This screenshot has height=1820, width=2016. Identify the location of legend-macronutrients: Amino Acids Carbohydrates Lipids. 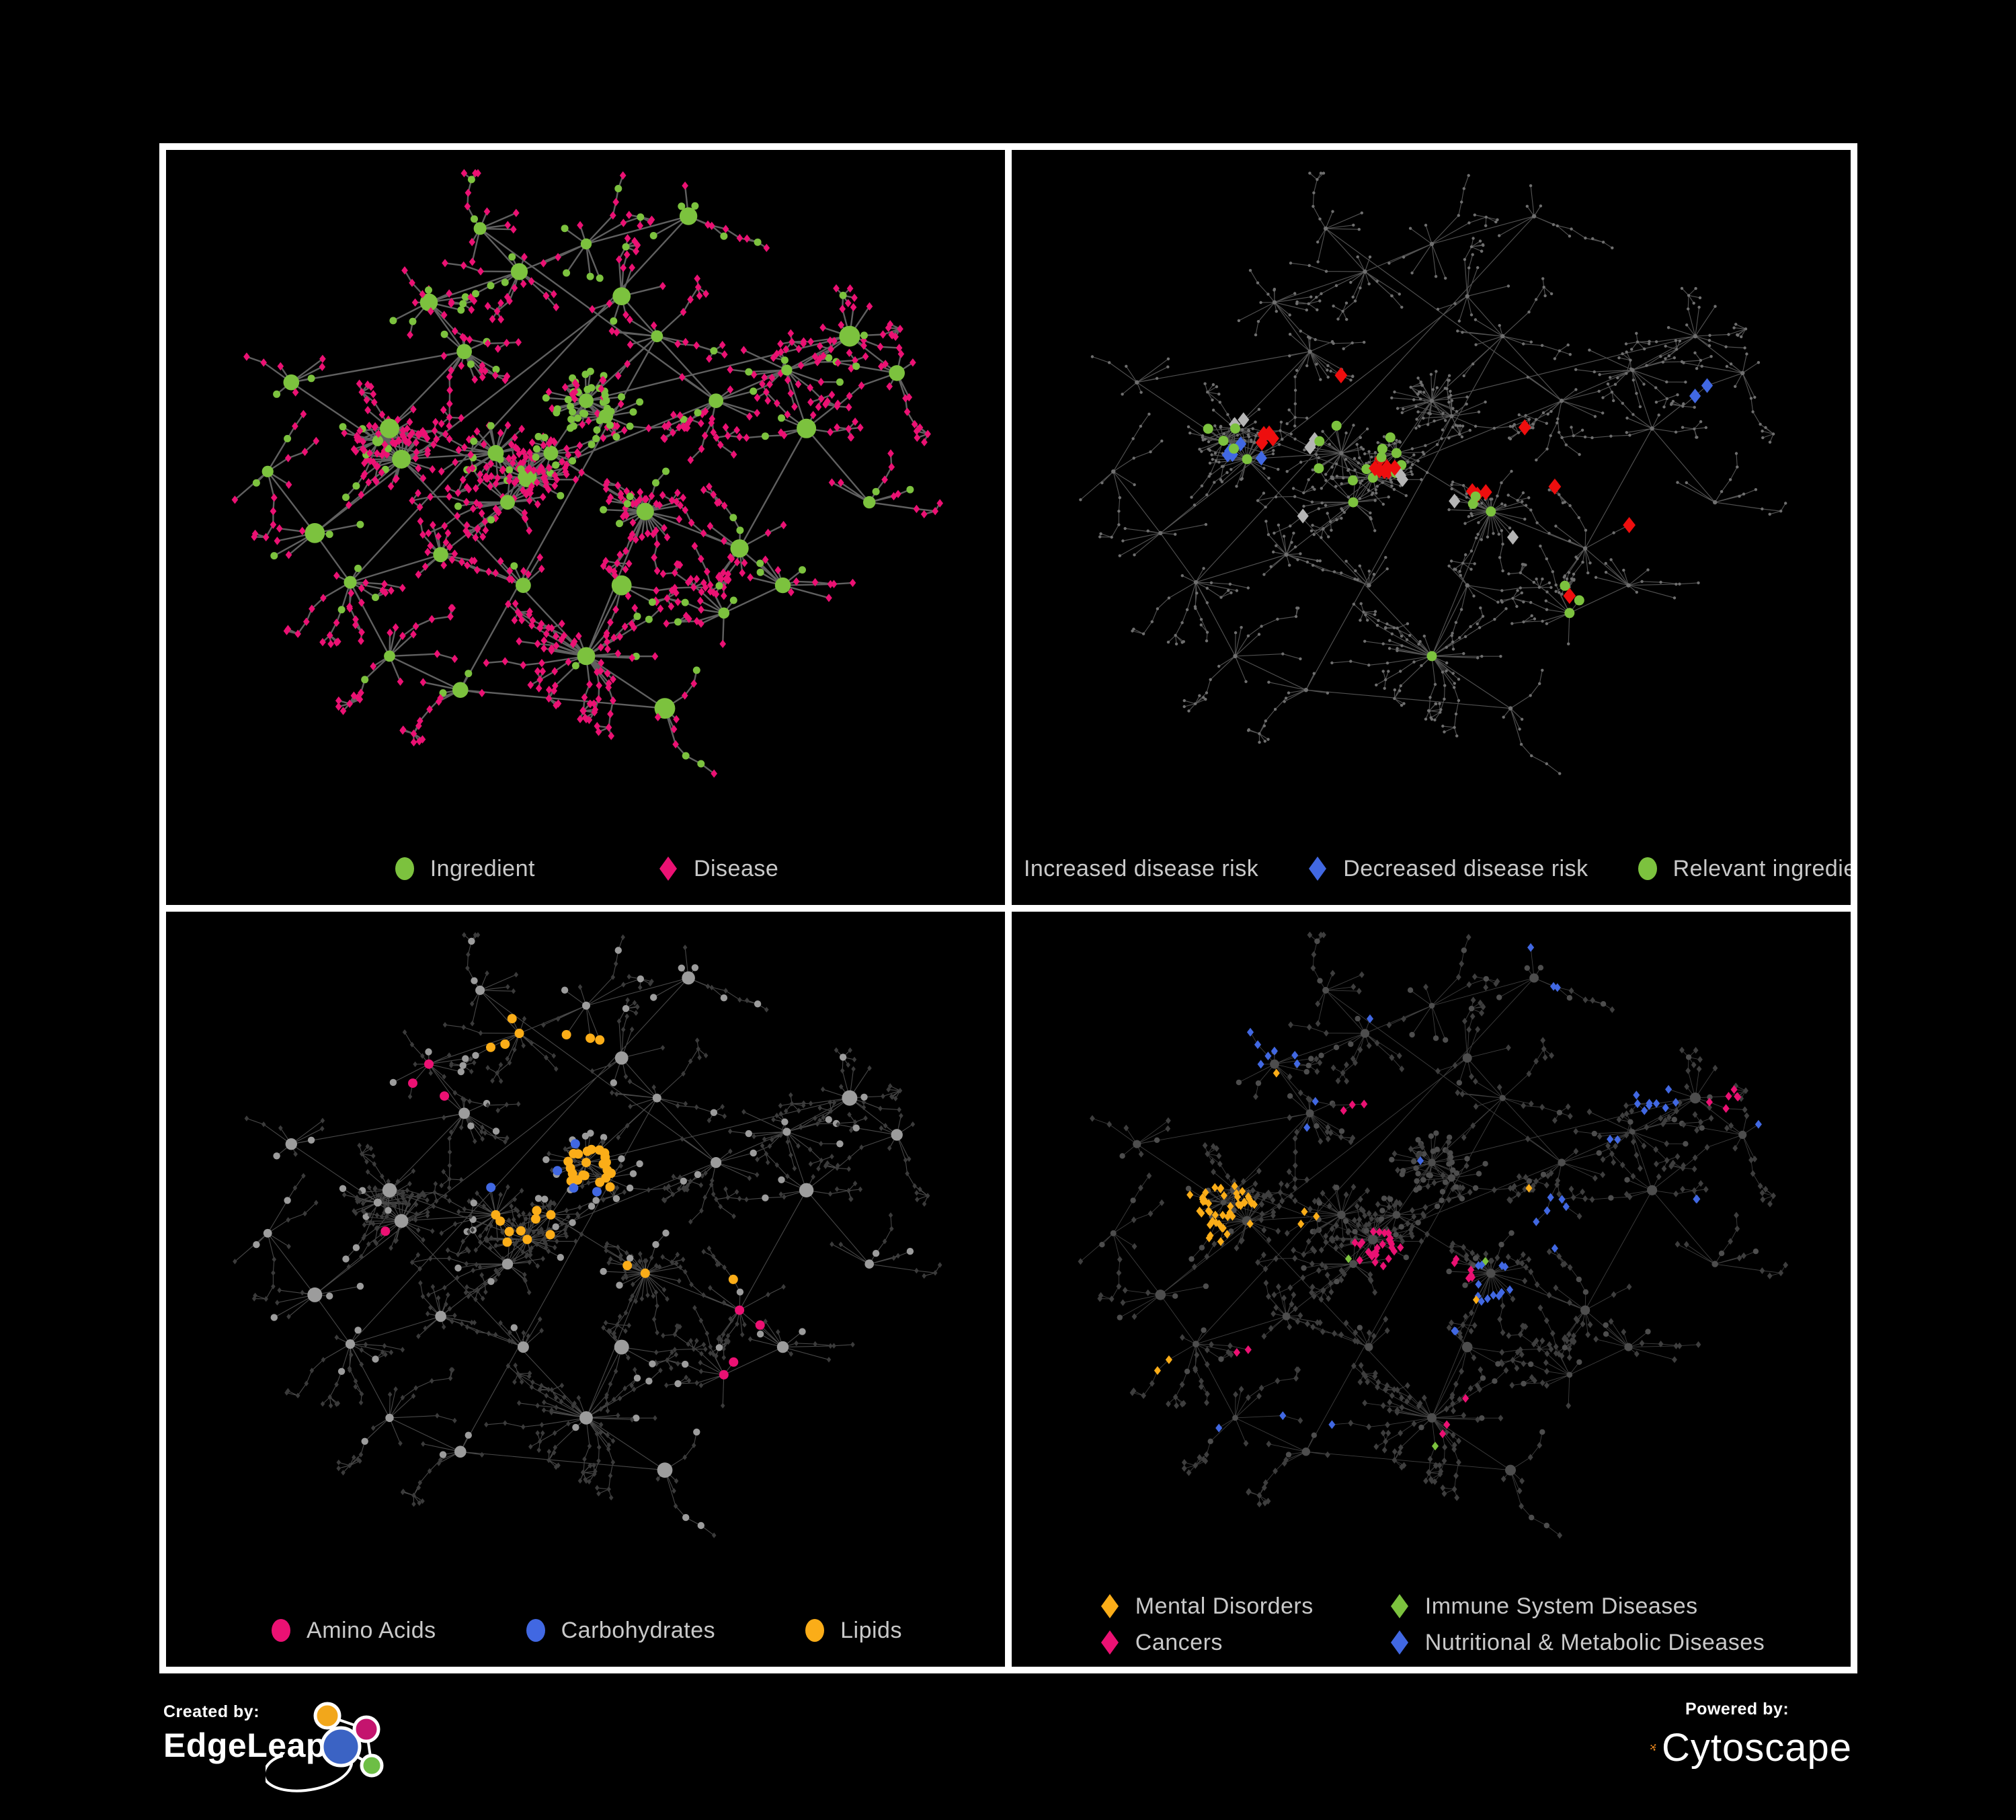
(585, 1630).